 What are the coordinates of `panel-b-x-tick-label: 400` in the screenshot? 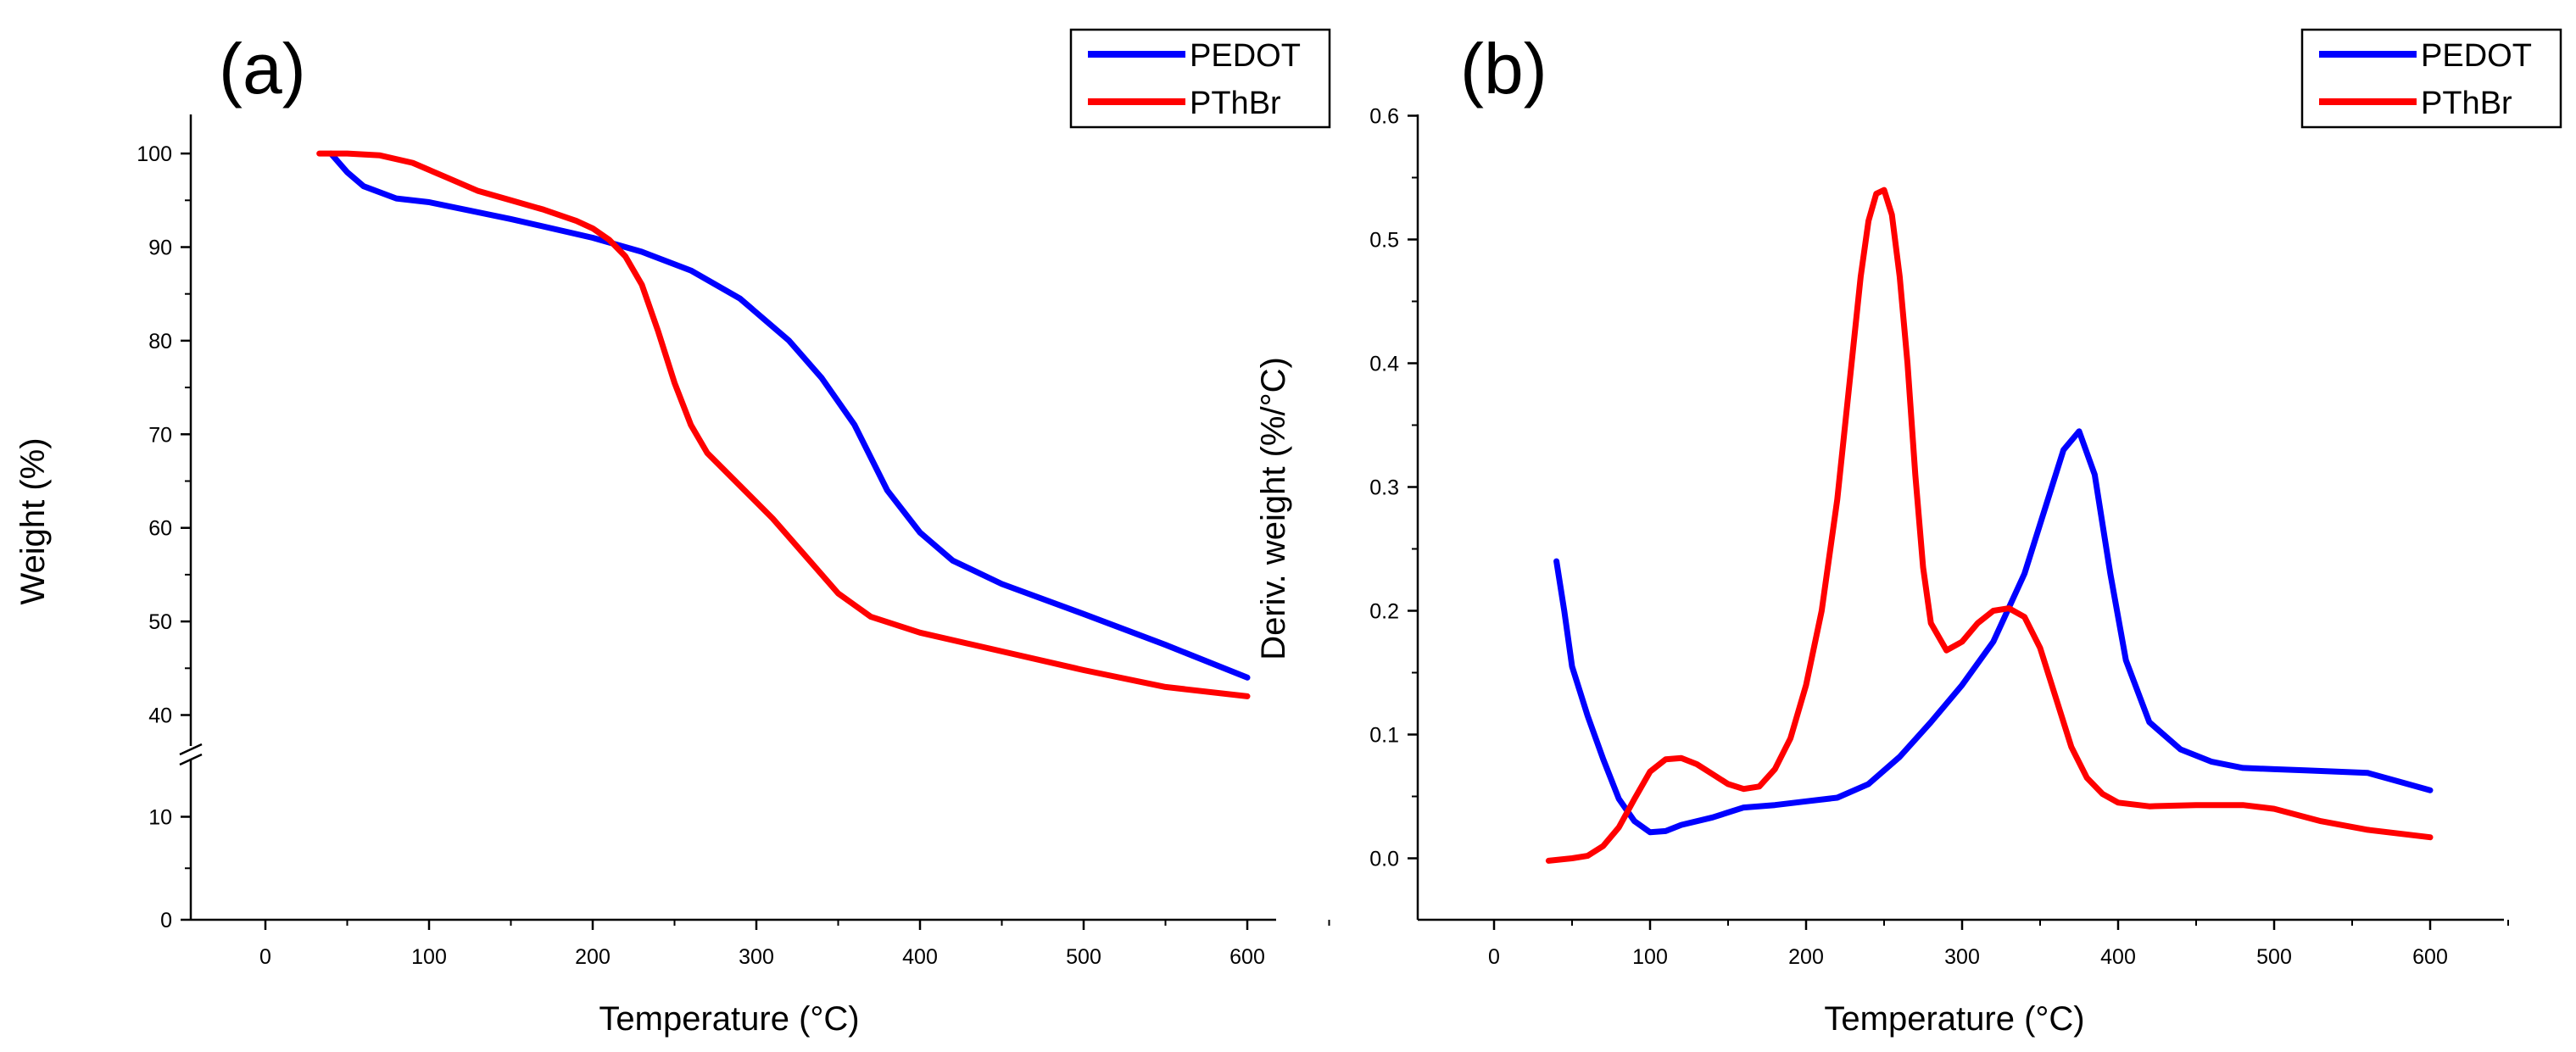 It's located at (2118, 957).